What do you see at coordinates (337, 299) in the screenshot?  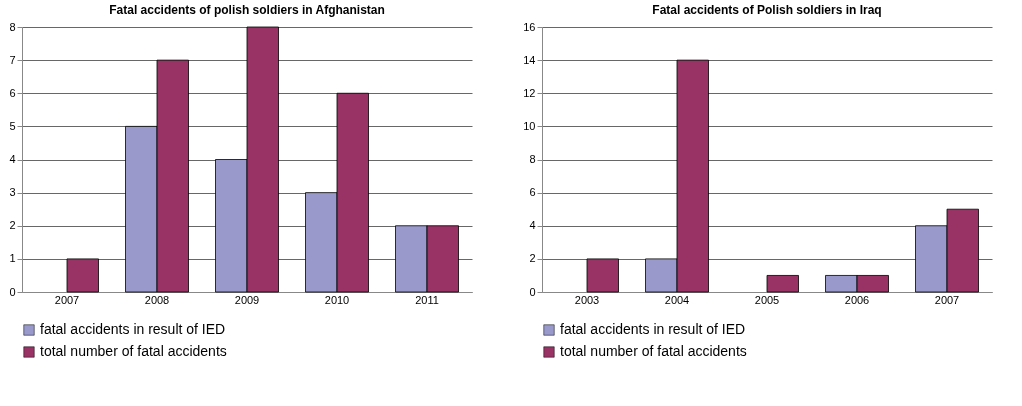 I see `x-tick-label: 2010` at bounding box center [337, 299].